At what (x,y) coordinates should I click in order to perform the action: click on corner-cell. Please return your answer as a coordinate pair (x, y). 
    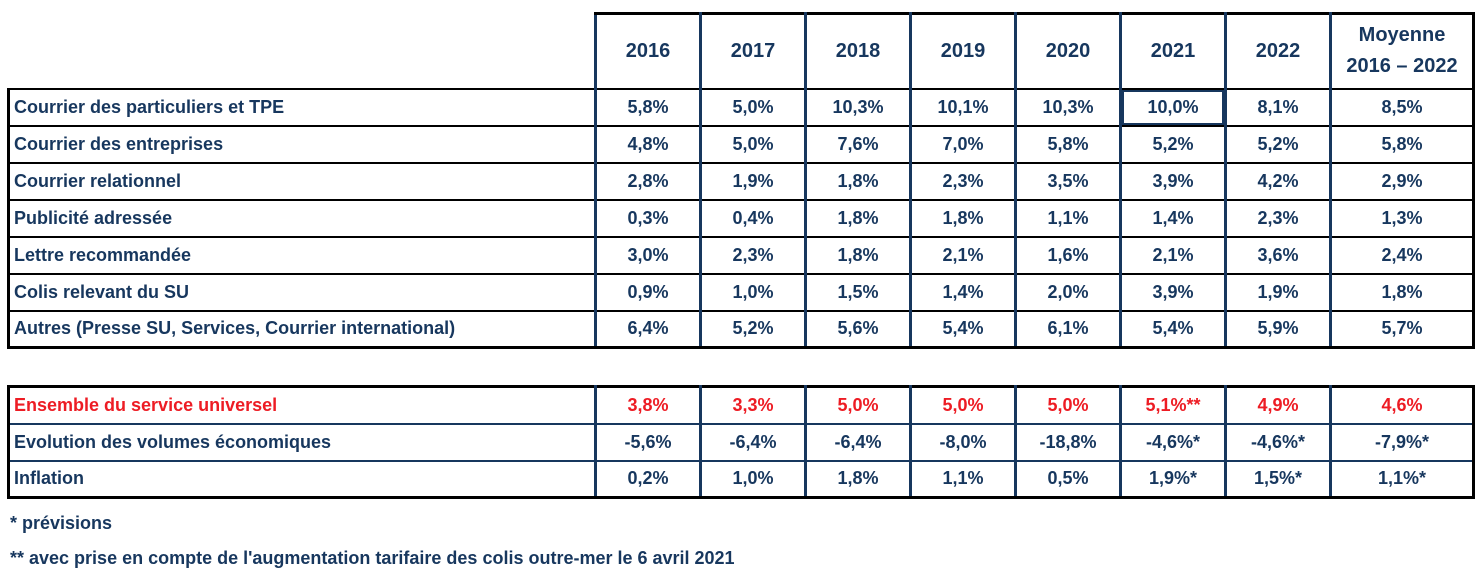
    Looking at the image, I should click on (302, 51).